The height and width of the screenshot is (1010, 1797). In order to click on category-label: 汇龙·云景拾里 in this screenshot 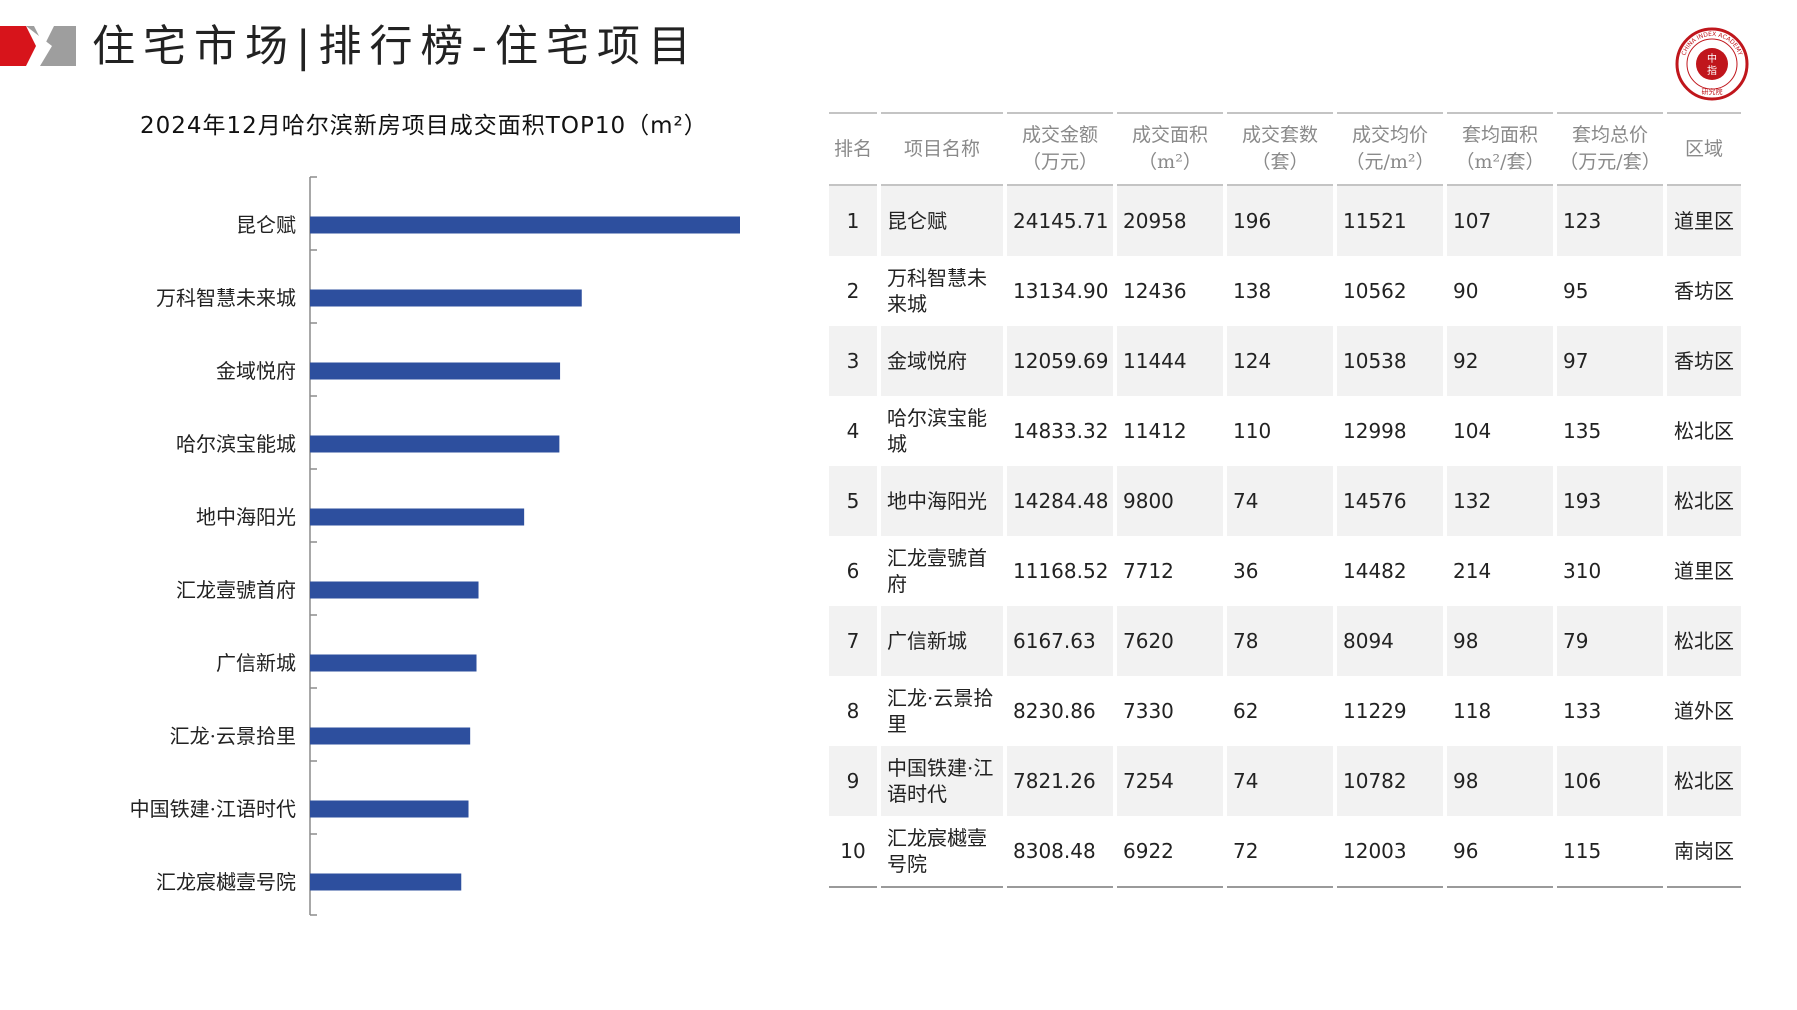, I will do `click(233, 736)`.